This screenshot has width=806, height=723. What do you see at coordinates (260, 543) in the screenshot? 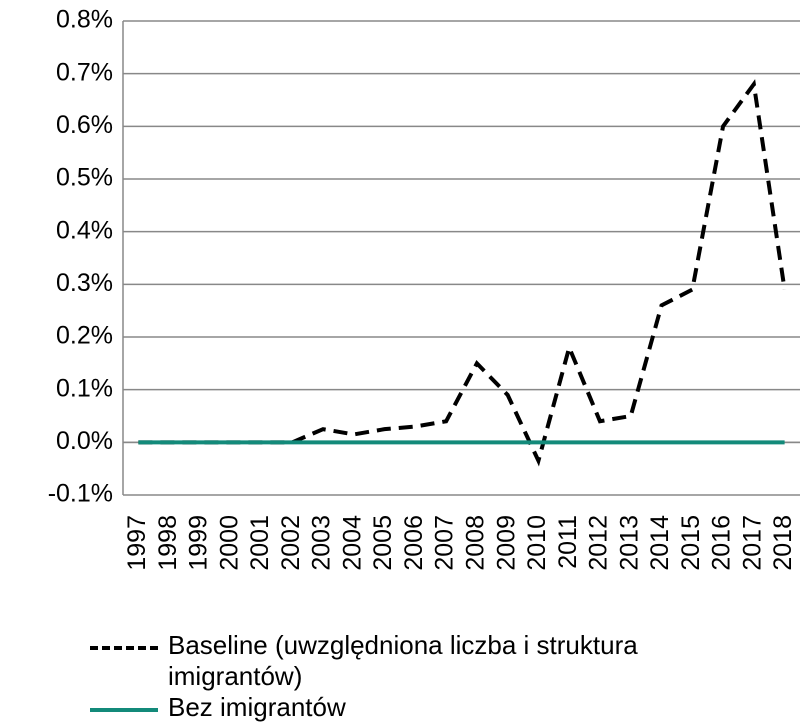
I see `x-tick-label: 2001` at bounding box center [260, 543].